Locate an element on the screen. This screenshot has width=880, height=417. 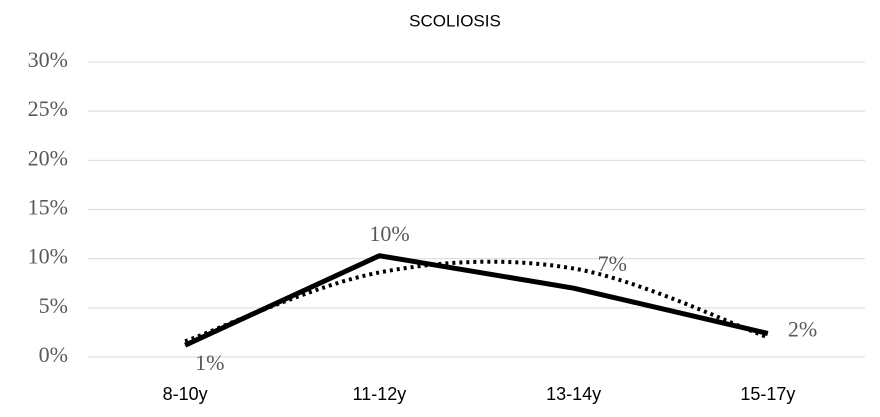
data-label: 10% is located at coordinates (389, 233).